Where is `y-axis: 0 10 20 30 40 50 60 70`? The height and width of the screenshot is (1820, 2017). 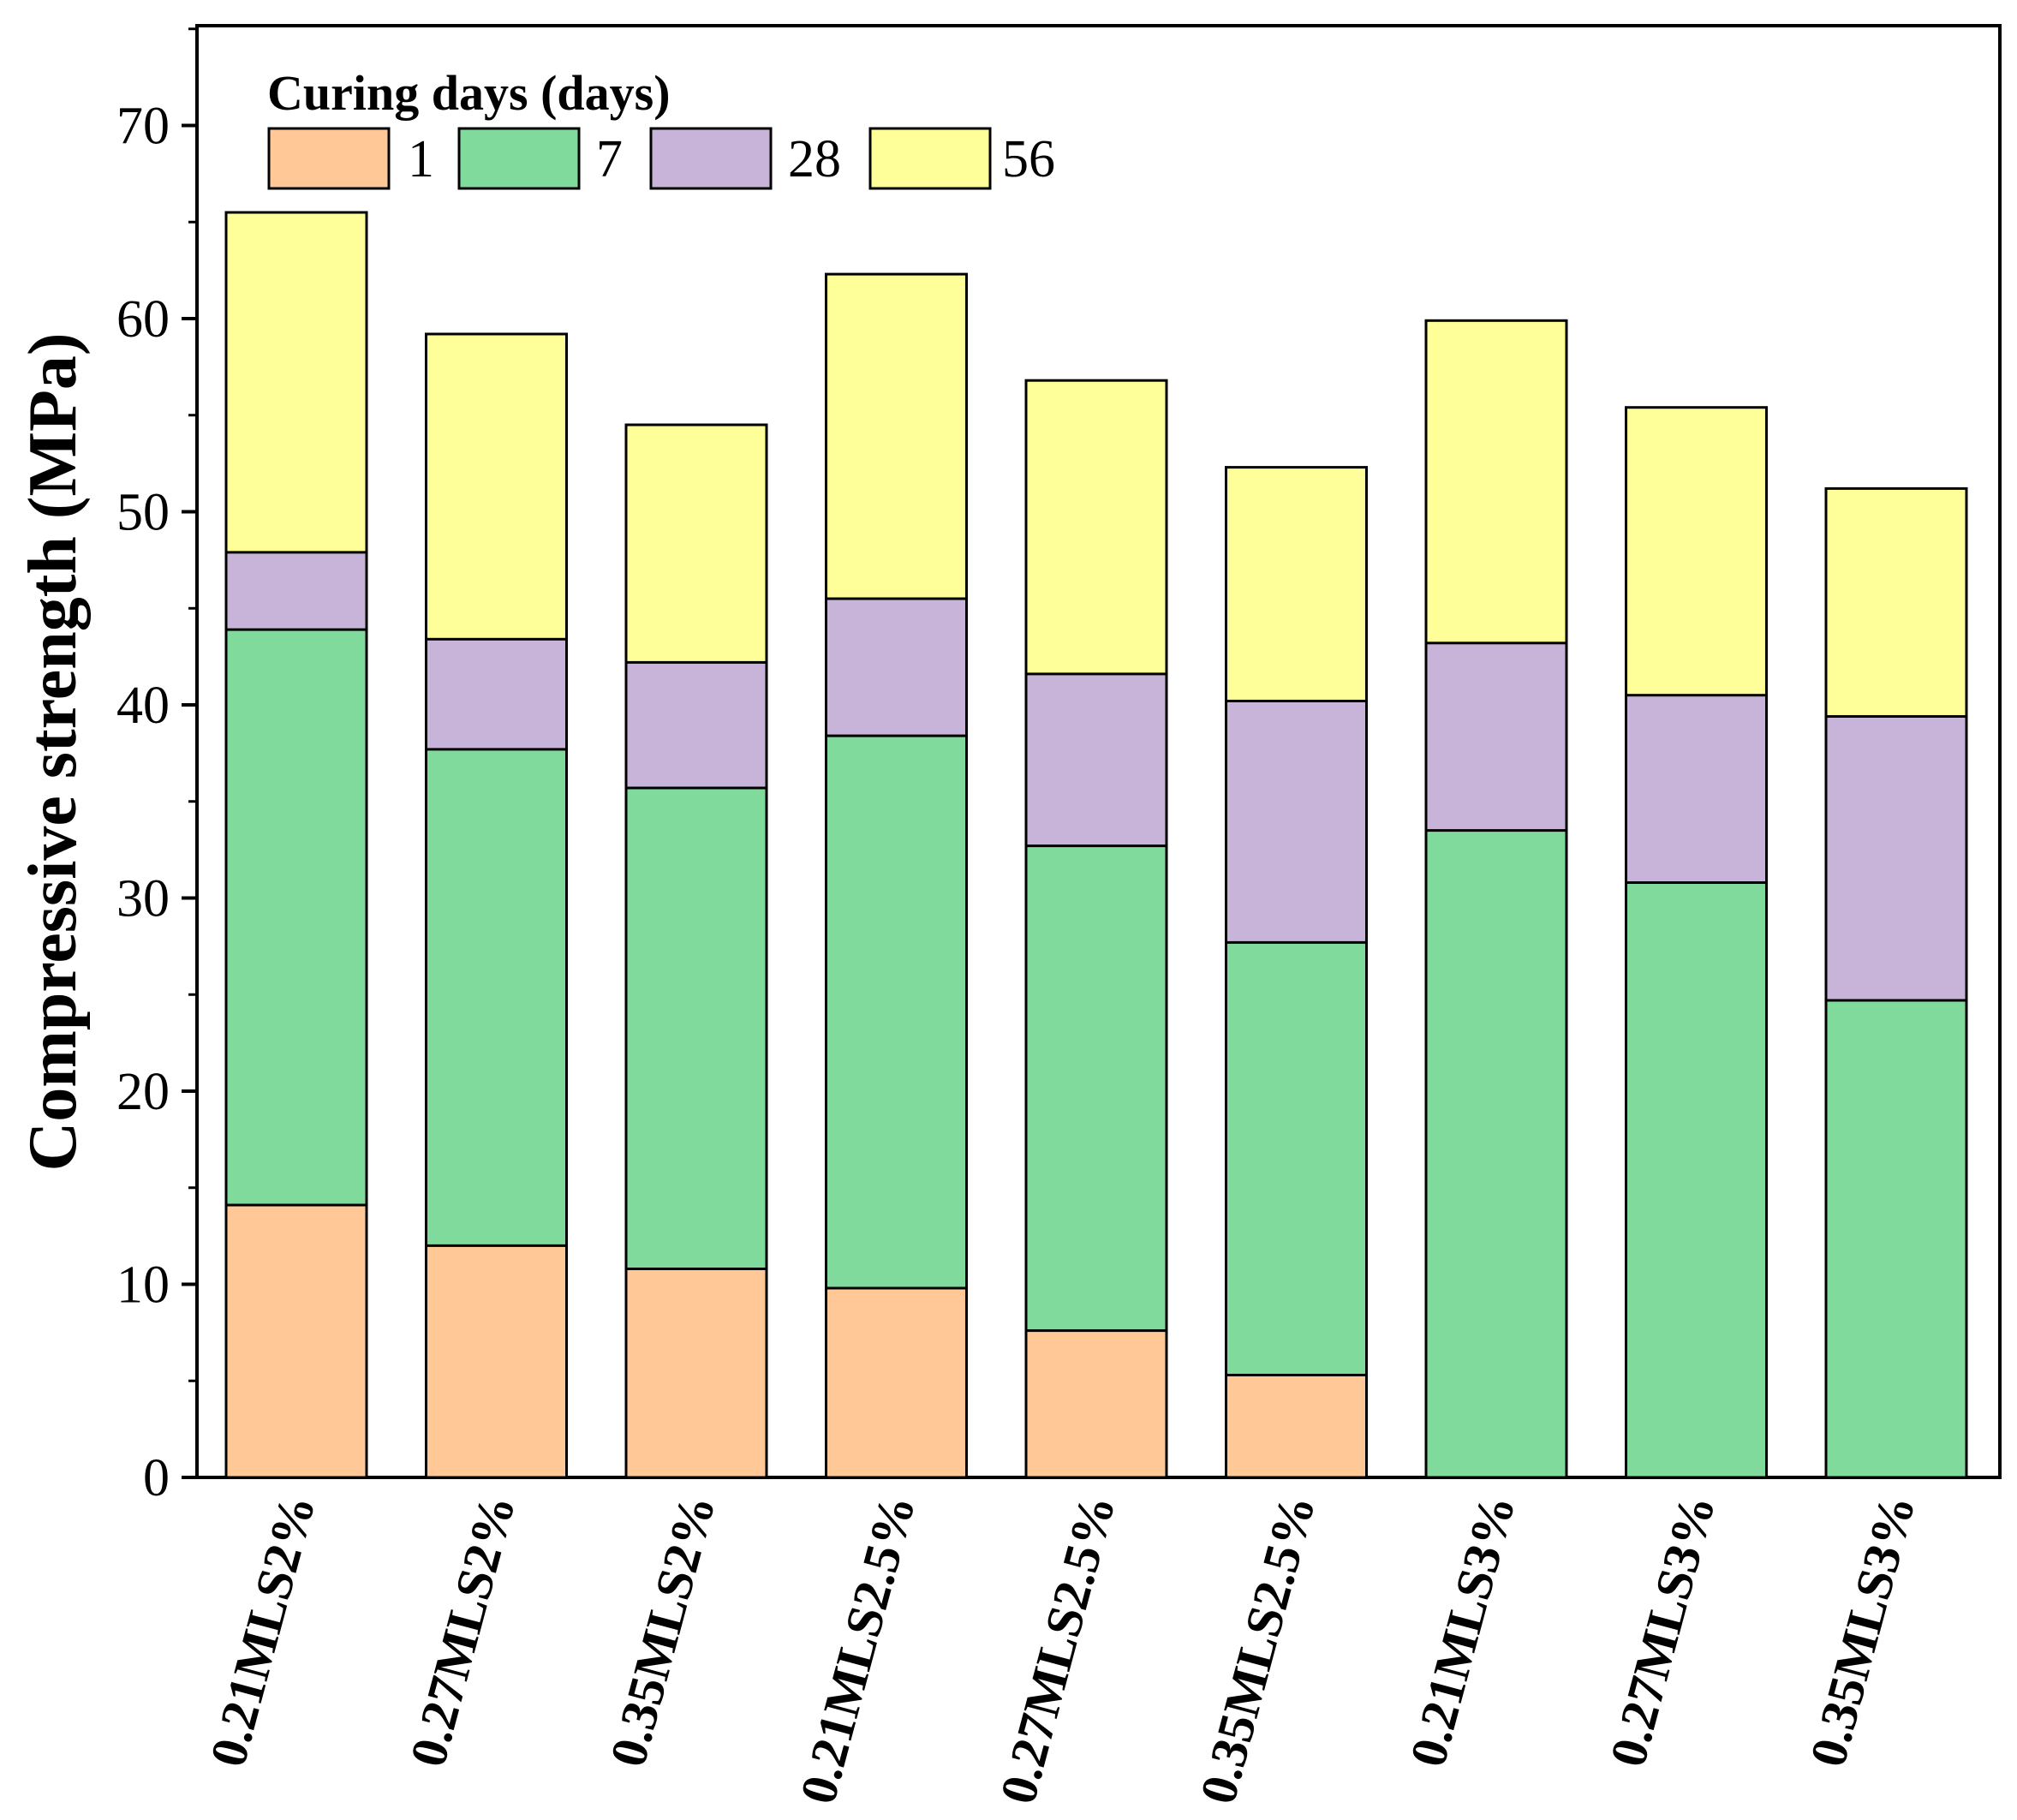 y-axis: 0 10 20 30 40 50 60 70 is located at coordinates (157, 767).